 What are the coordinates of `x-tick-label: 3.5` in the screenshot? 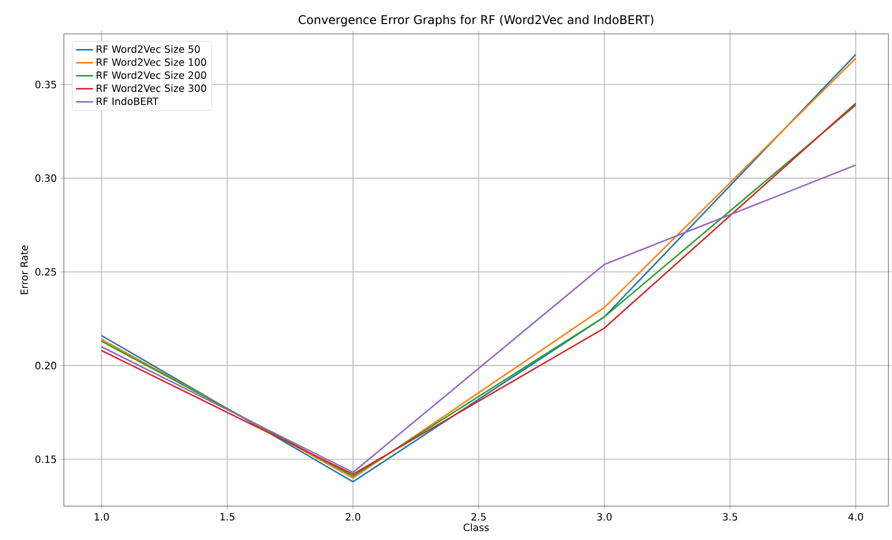 It's located at (730, 517).